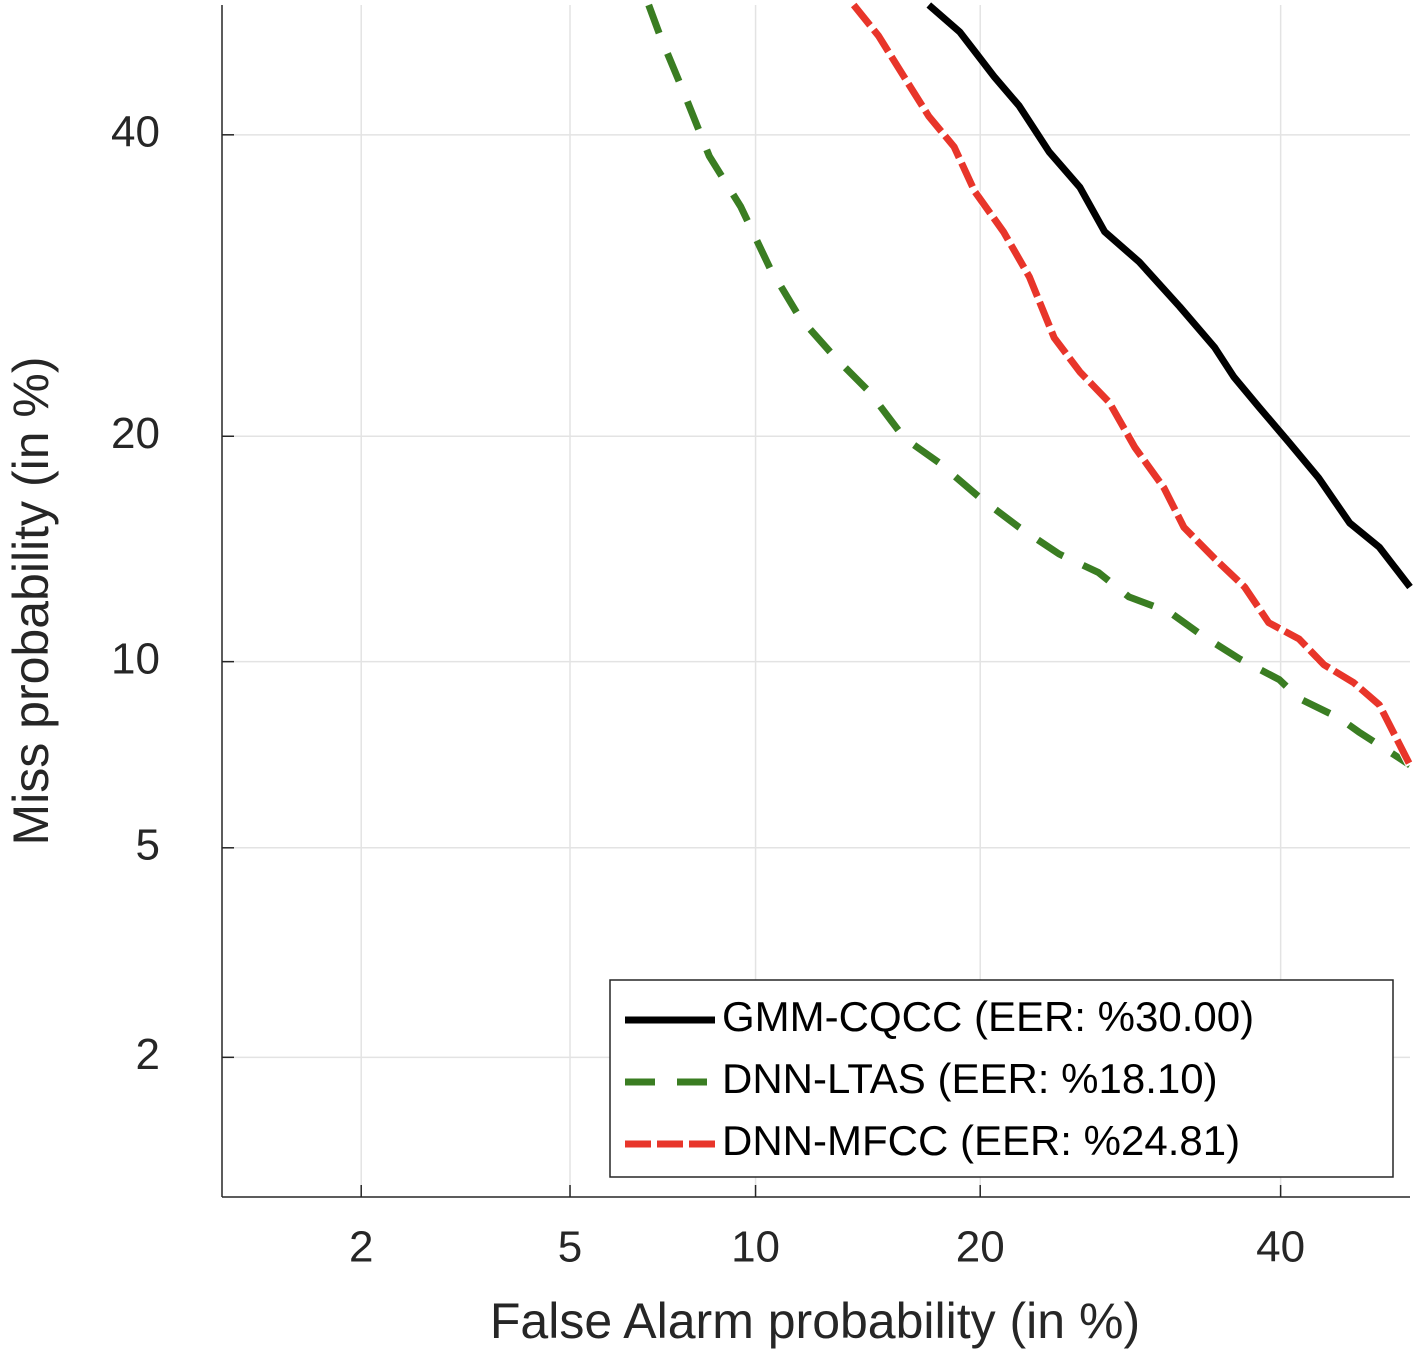 The image size is (1418, 1364). I want to click on legend-label: GMM-CQCC (EER: %30.00), so click(988, 1016).